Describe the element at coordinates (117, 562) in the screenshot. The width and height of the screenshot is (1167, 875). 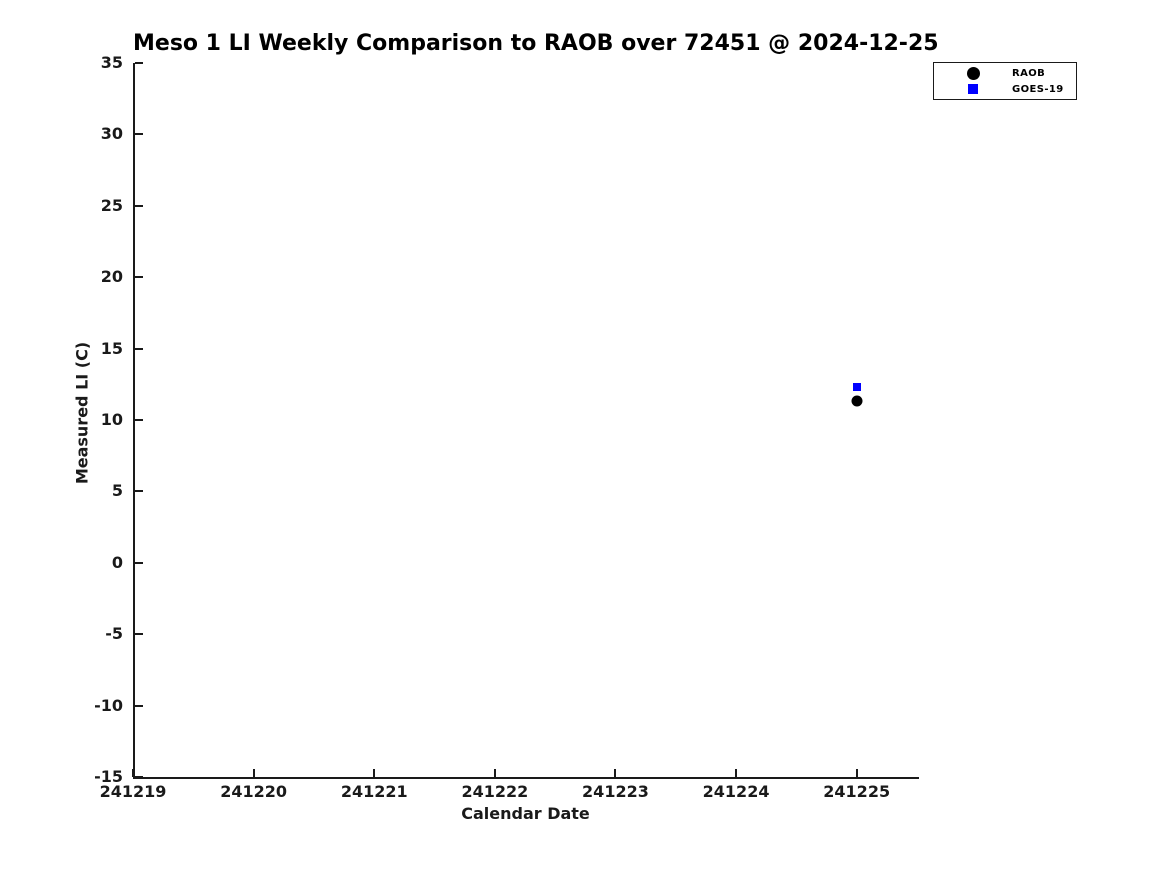
I see `y-tick-label: 0` at that location.